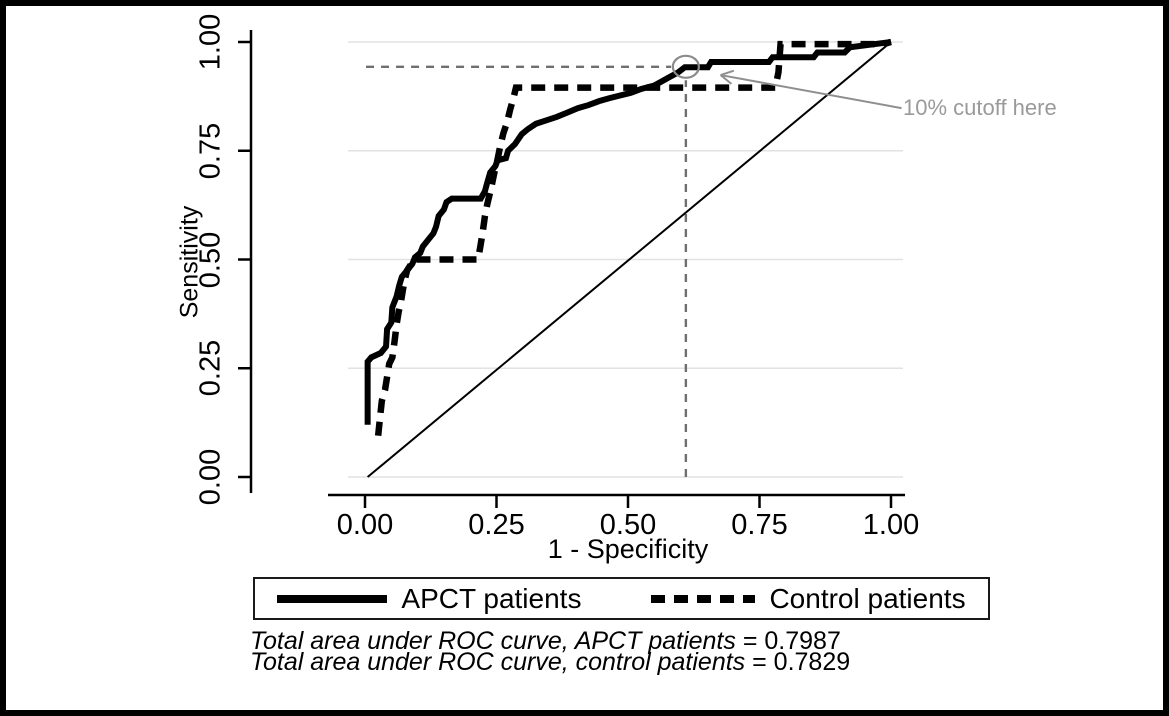 The image size is (1169, 716). Describe the element at coordinates (332, 598) in the screenshot. I see `legend-solid-line-swatch` at that location.